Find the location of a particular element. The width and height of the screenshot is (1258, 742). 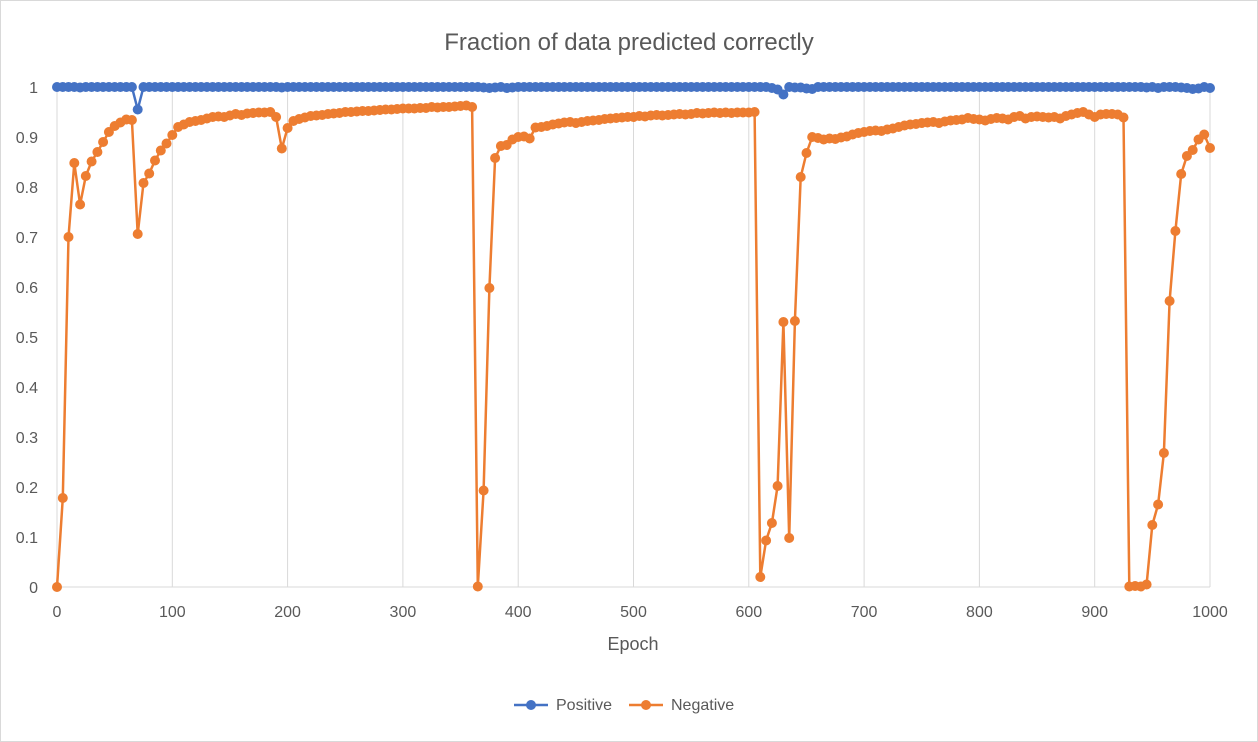

y-tick-label: 0.4 is located at coordinates (27, 388).